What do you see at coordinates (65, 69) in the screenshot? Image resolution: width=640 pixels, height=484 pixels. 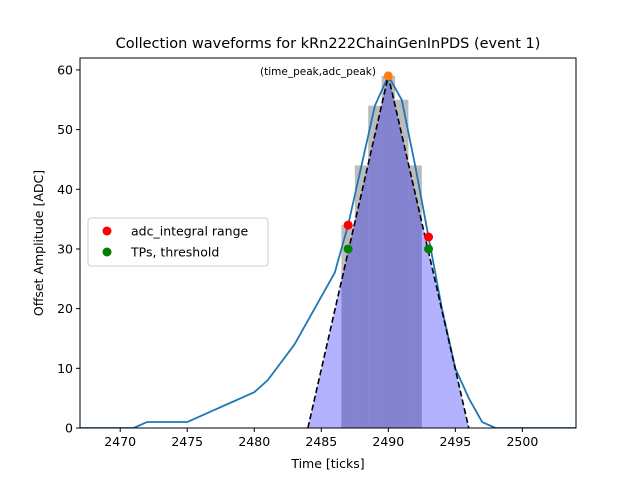 I see `y-tick-label: 60` at bounding box center [65, 69].